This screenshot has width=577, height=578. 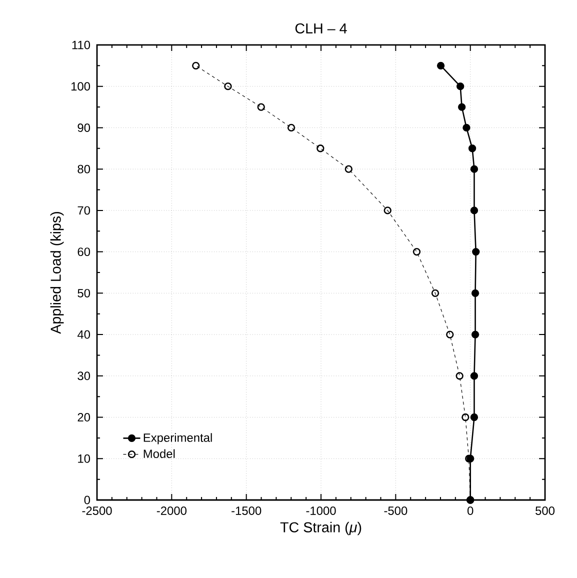 I want to click on y-tick-label: 70, so click(x=84, y=210).